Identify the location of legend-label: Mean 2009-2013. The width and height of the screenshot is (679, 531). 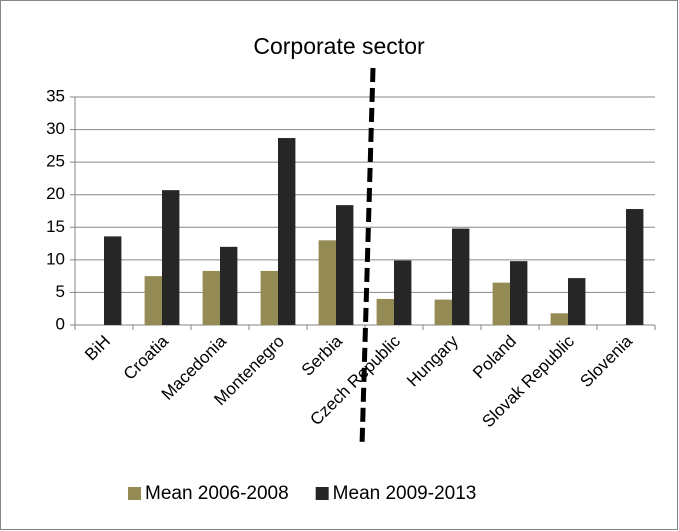
(405, 493).